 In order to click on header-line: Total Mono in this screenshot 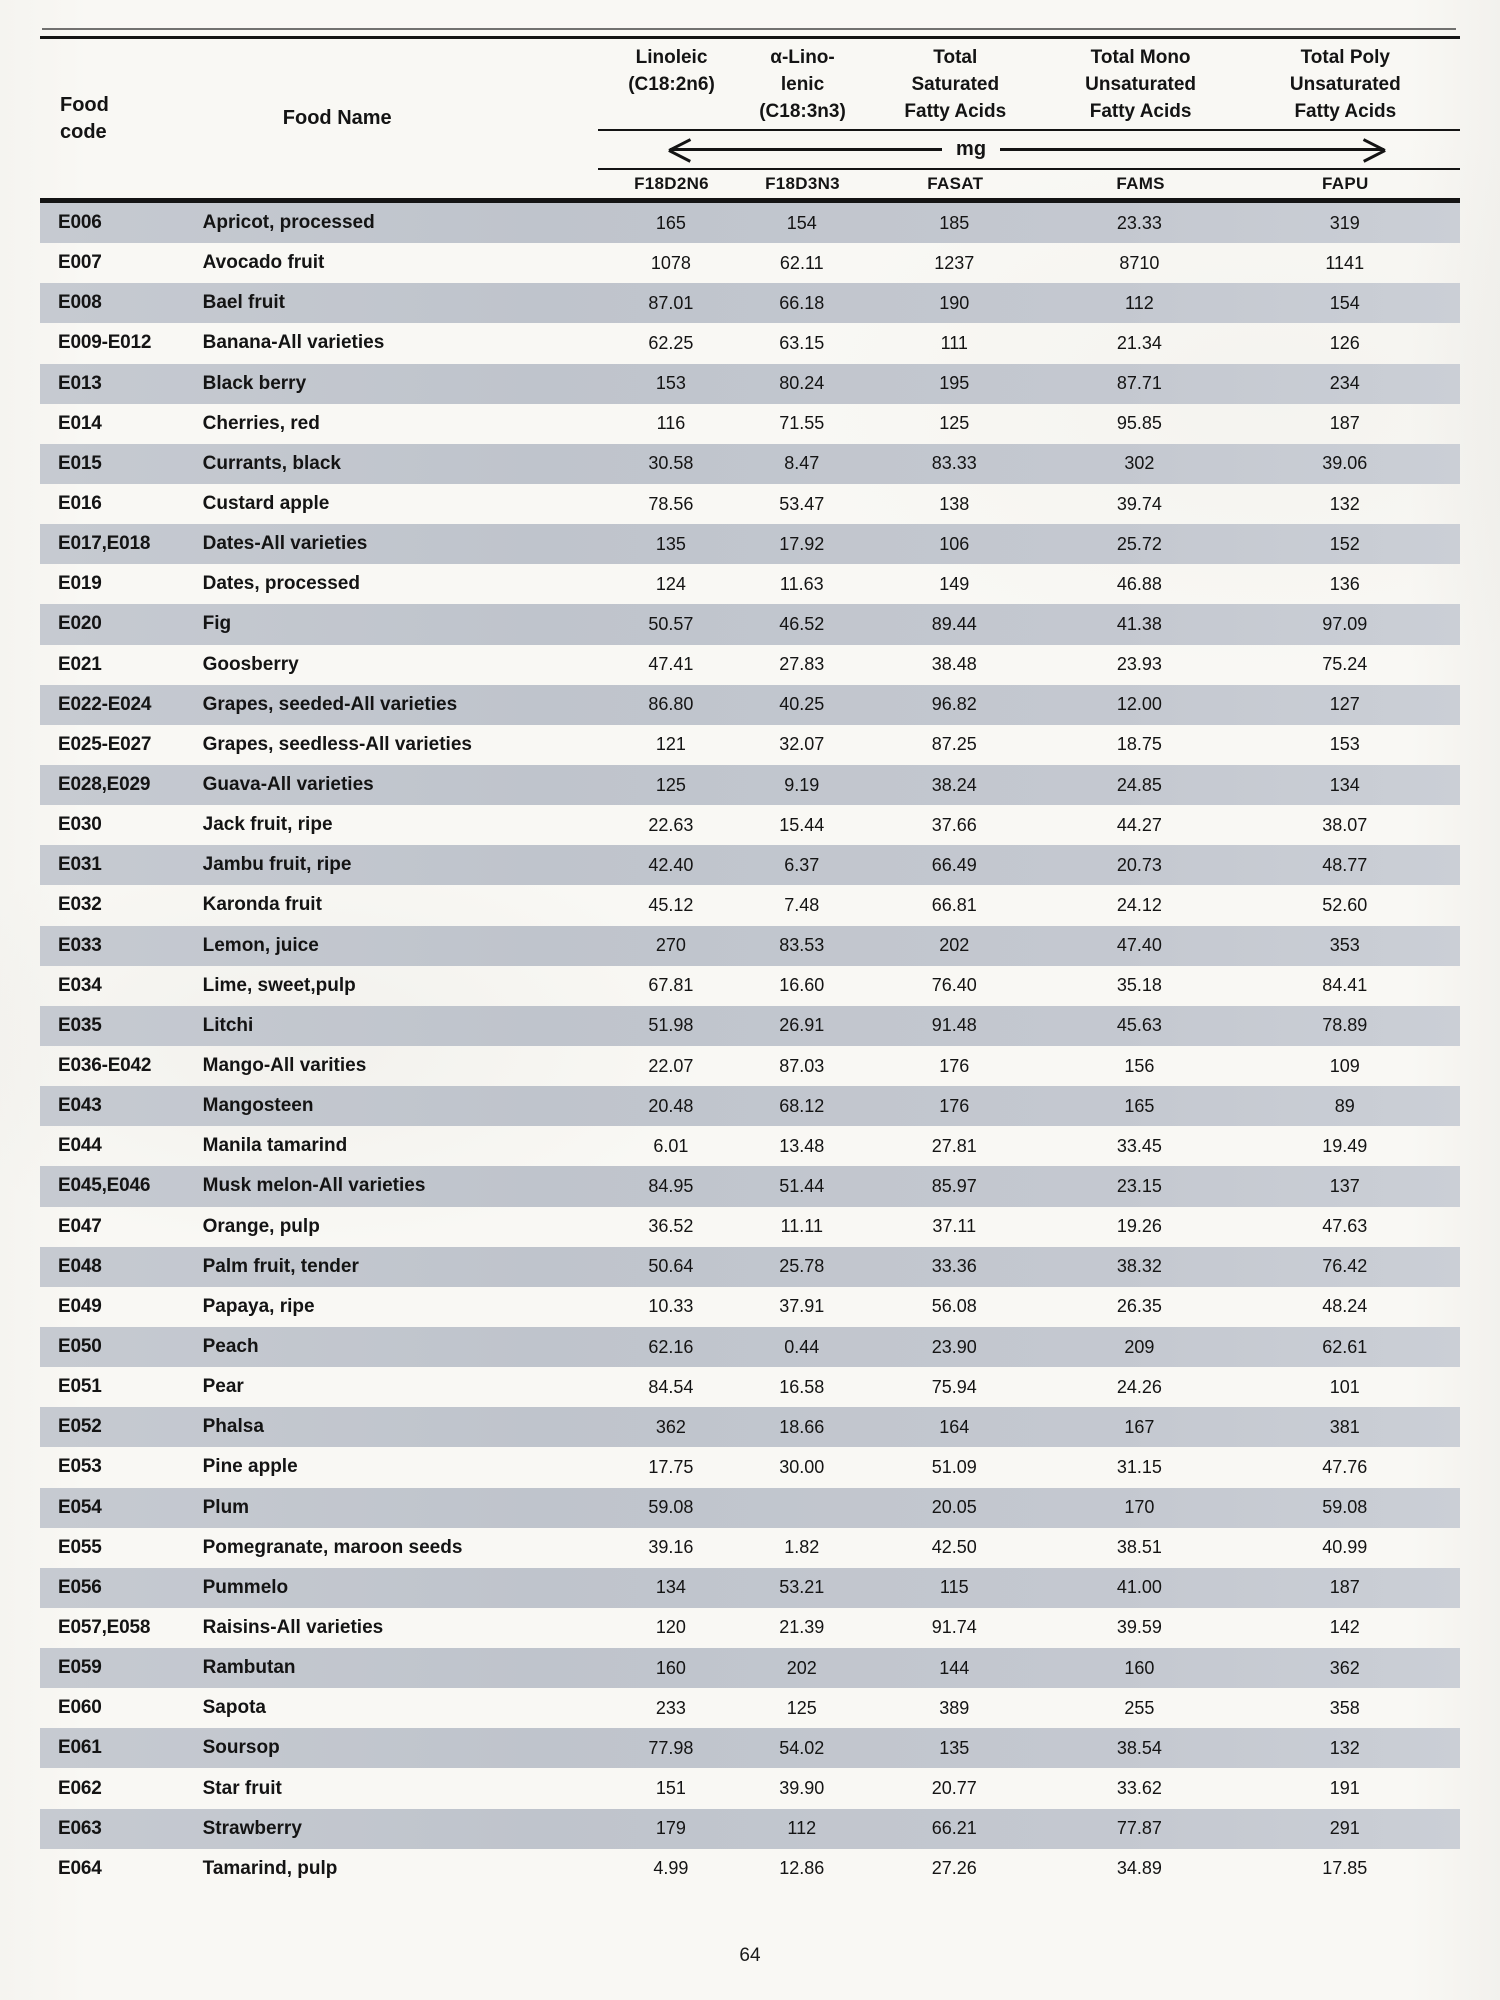, I will do `click(1140, 57)`.